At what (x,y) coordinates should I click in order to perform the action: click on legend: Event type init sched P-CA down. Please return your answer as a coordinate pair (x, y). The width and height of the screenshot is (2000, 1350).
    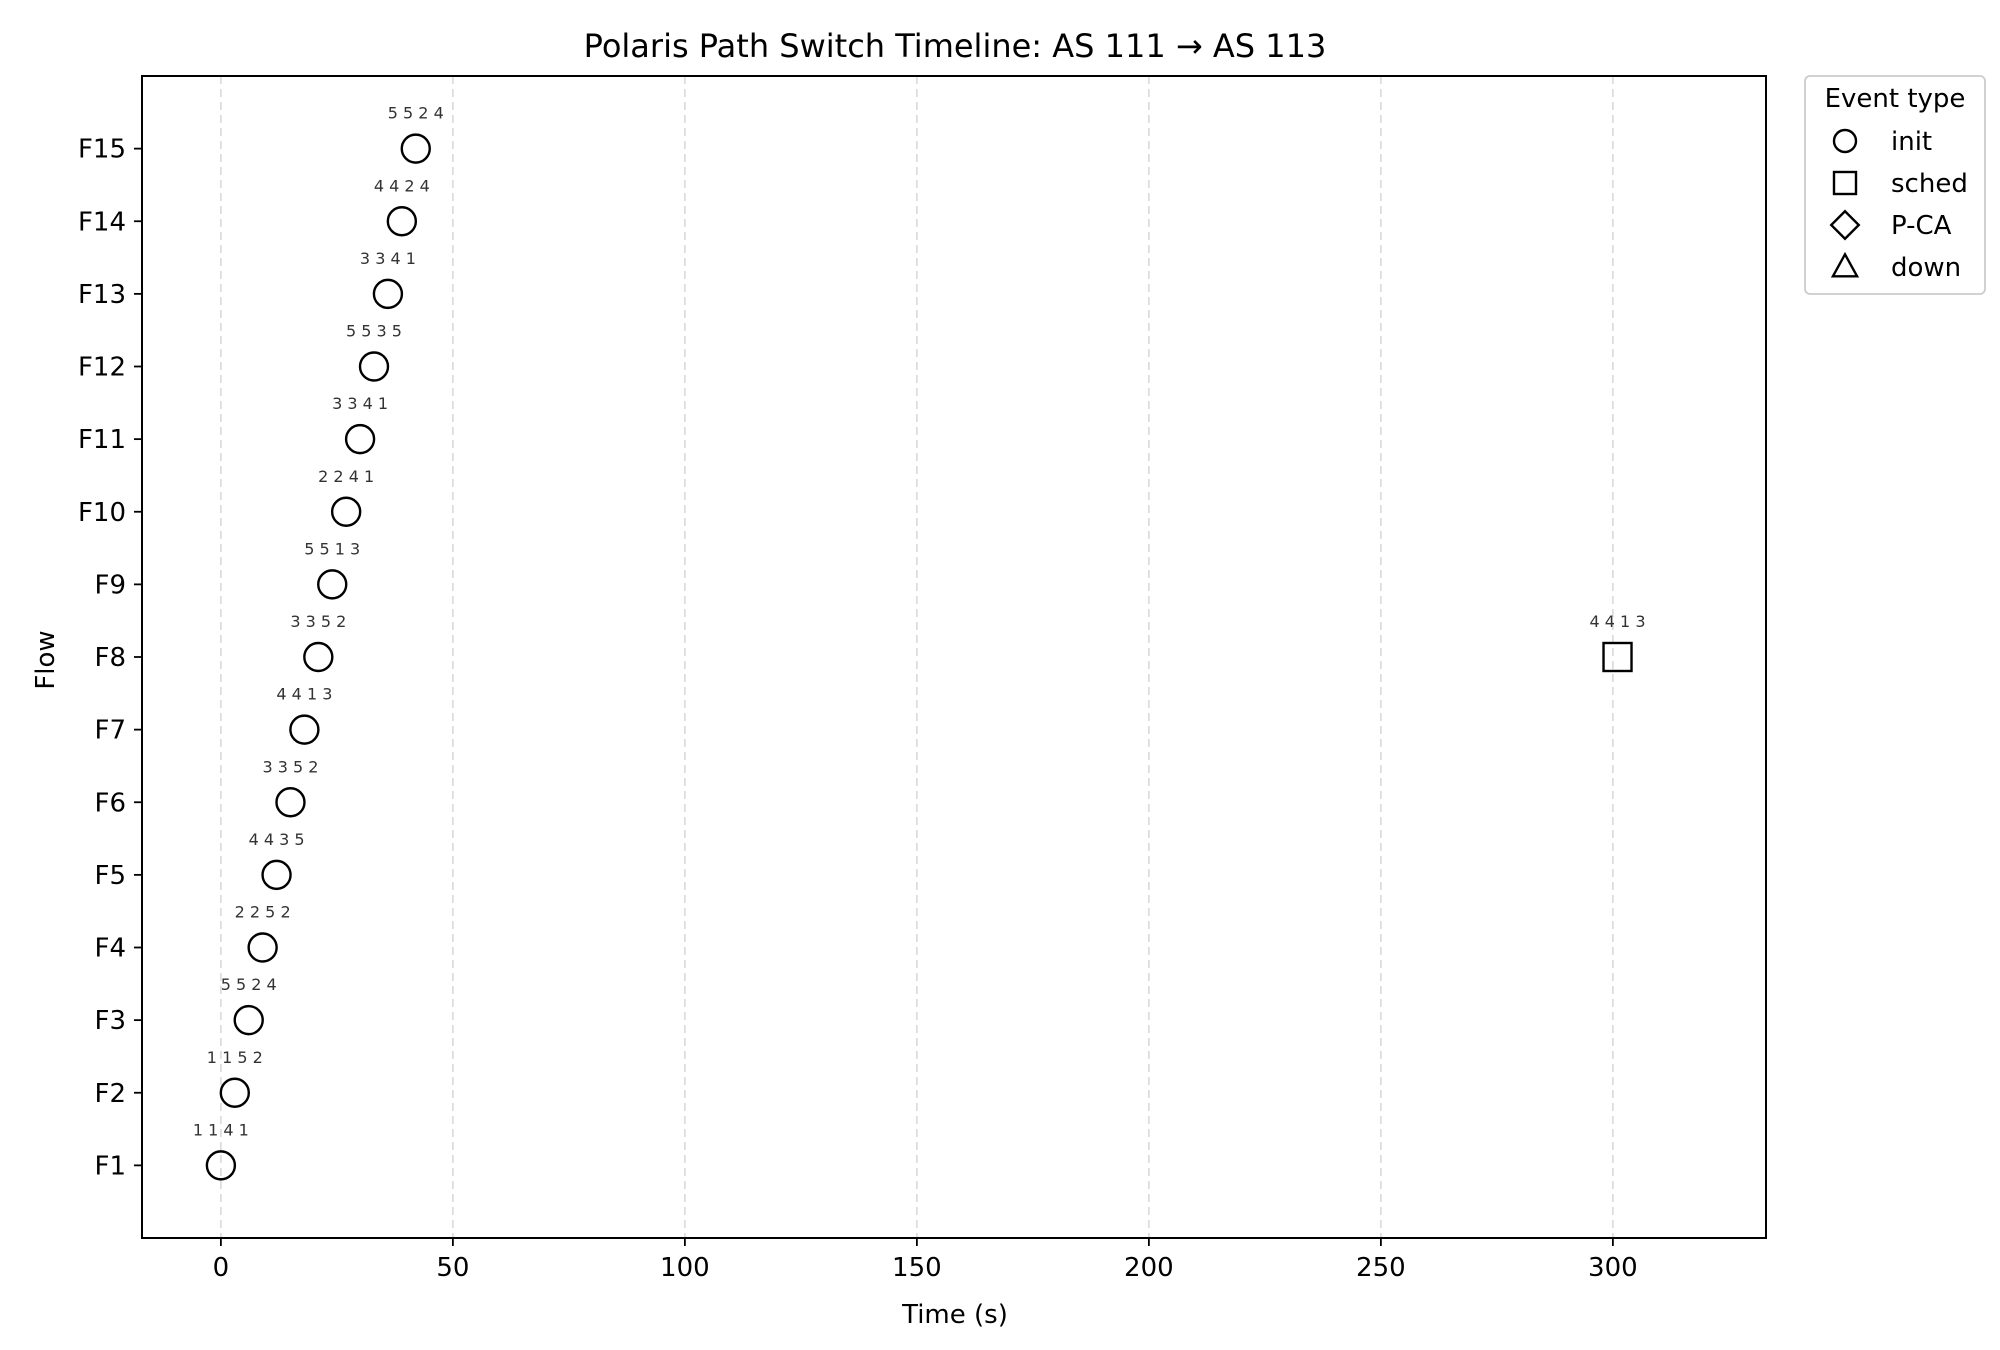
    Looking at the image, I should click on (1895, 185).